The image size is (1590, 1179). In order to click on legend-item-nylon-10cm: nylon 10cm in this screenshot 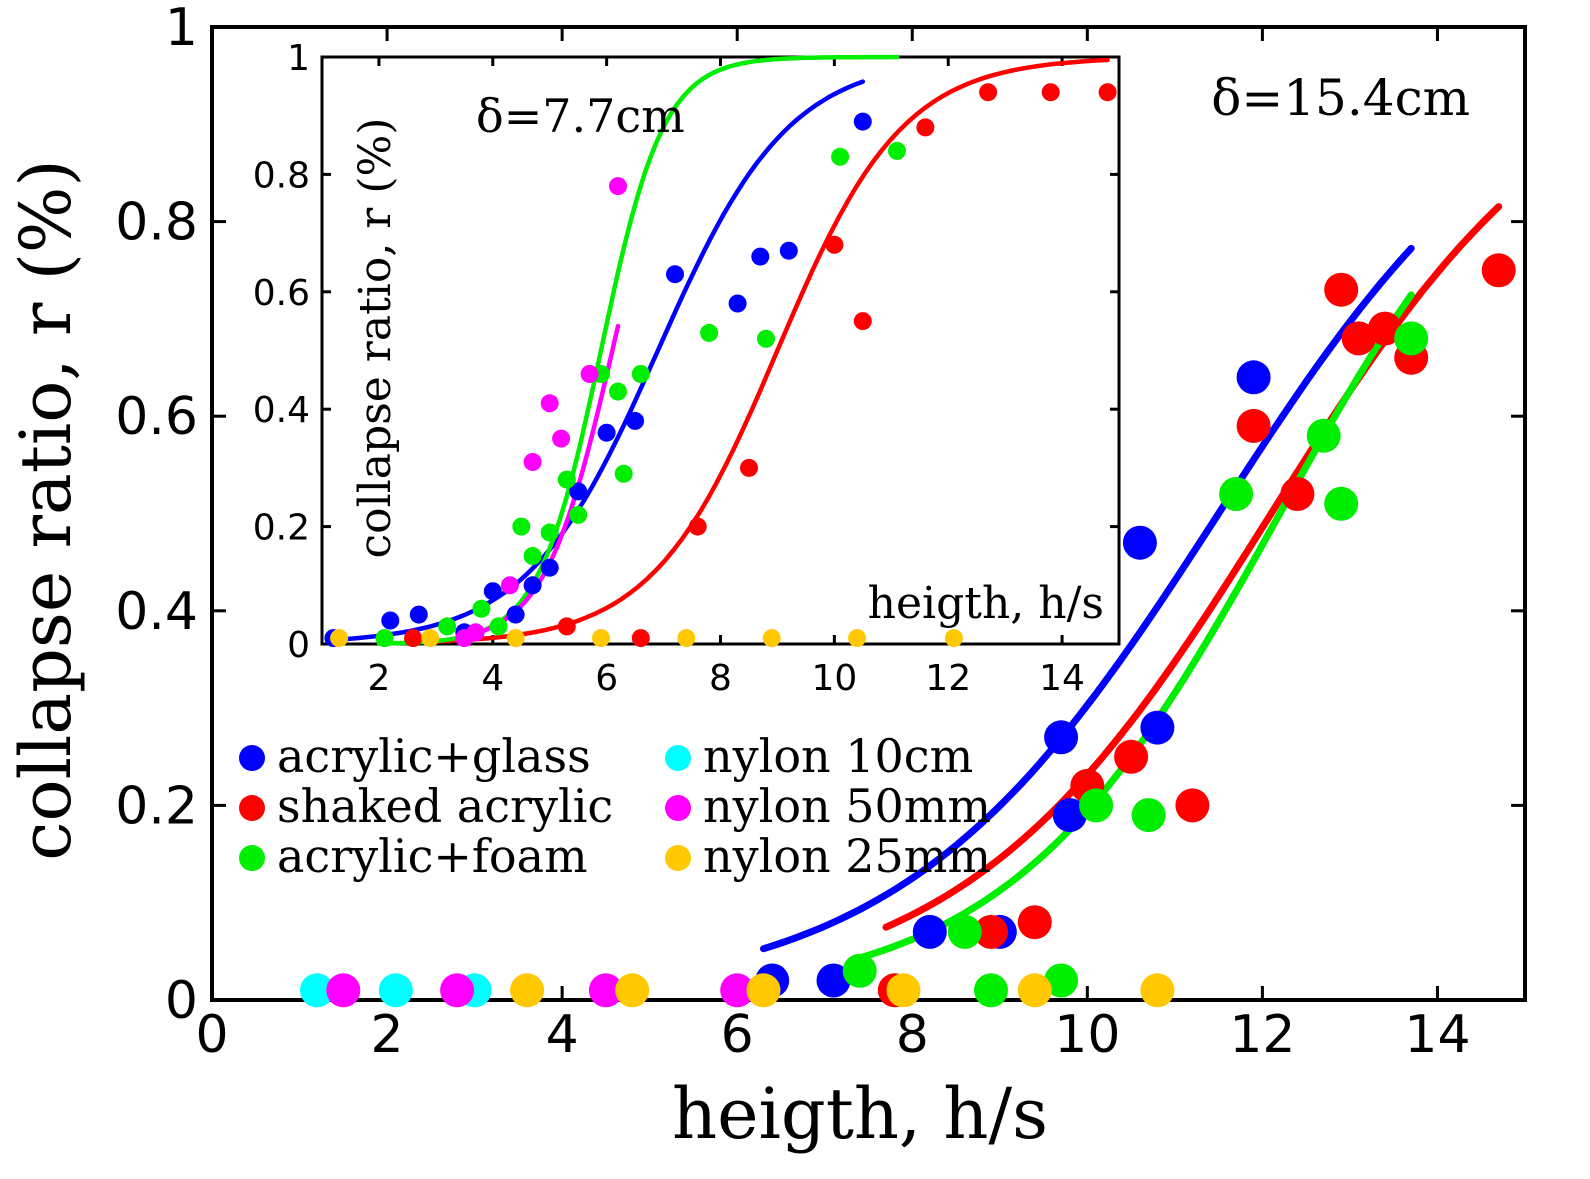, I will do `click(819, 756)`.